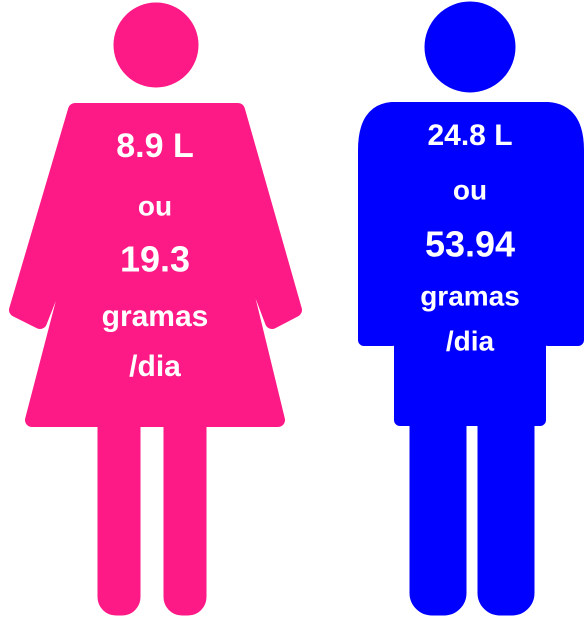 Image resolution: width=584 pixels, height=624 pixels. I want to click on male-text: gramas, so click(470, 295).